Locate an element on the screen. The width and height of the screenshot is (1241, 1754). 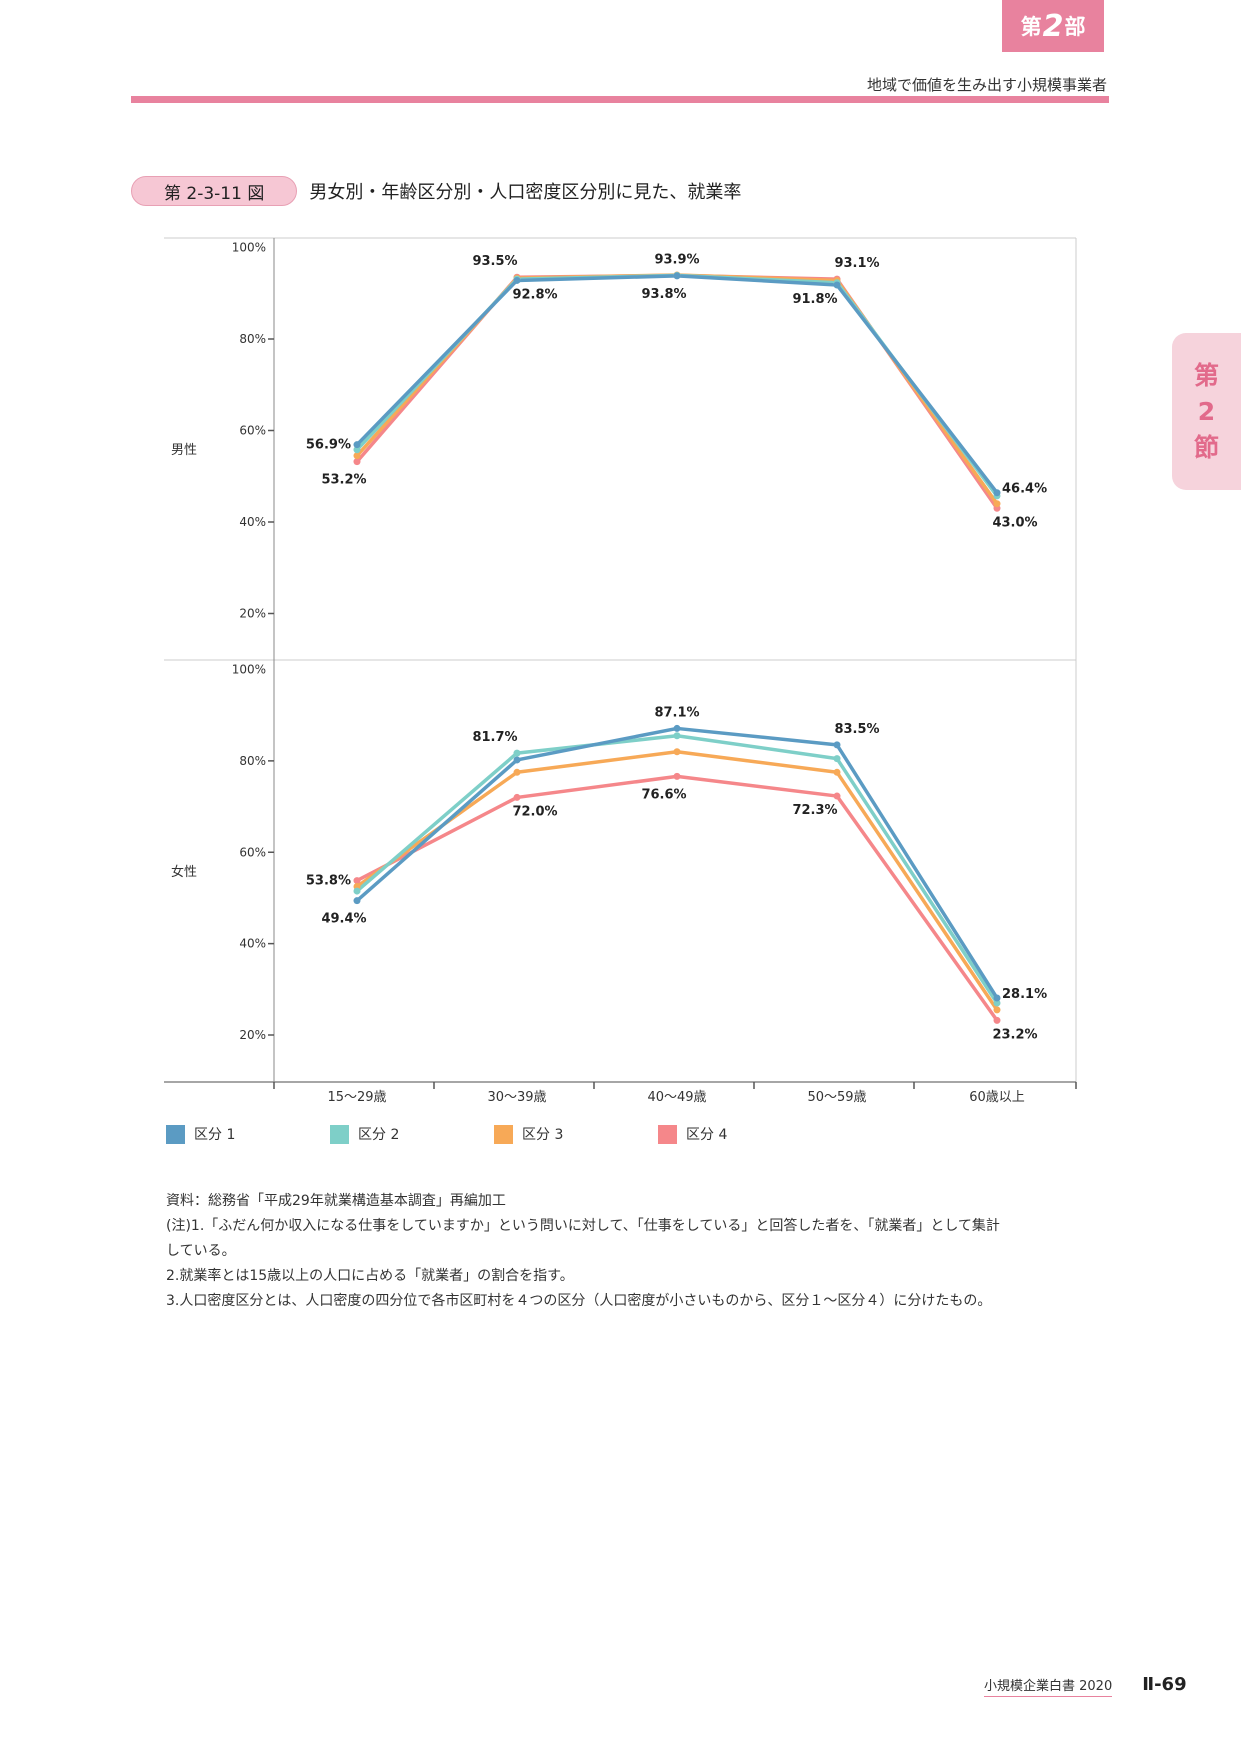
data-label: 23.2% is located at coordinates (1014, 1034).